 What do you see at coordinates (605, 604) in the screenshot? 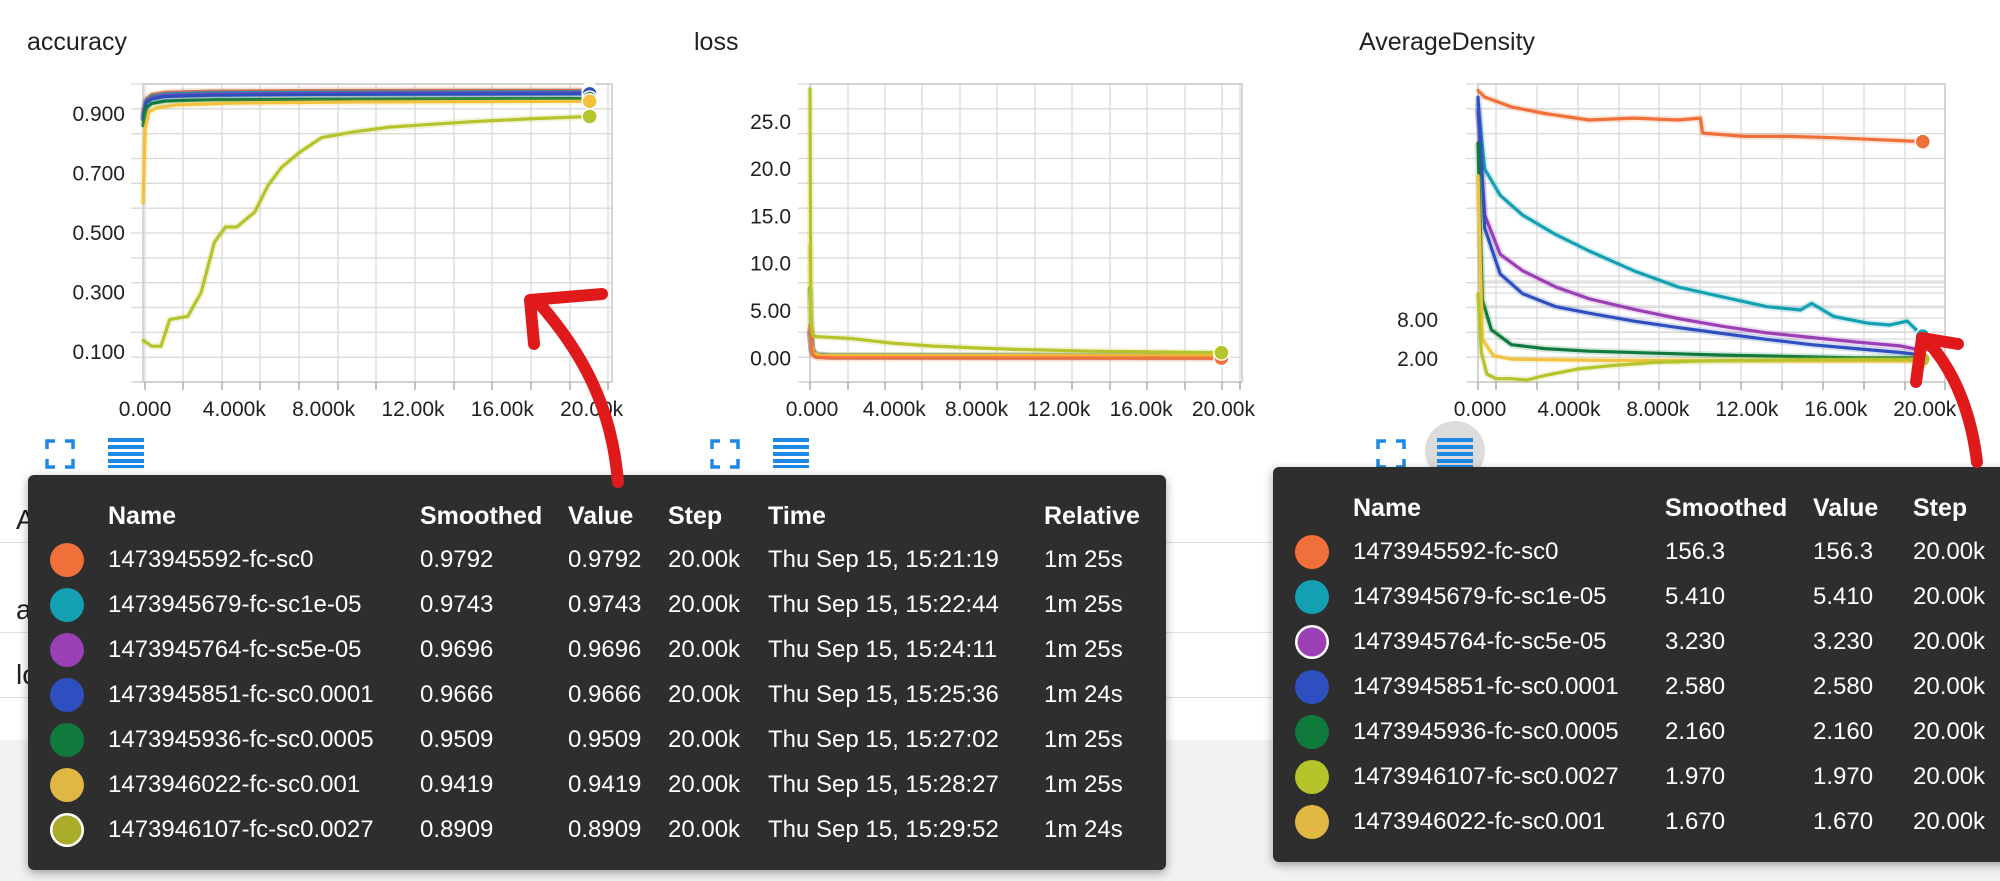
I see `cell-value: 0.9743` at bounding box center [605, 604].